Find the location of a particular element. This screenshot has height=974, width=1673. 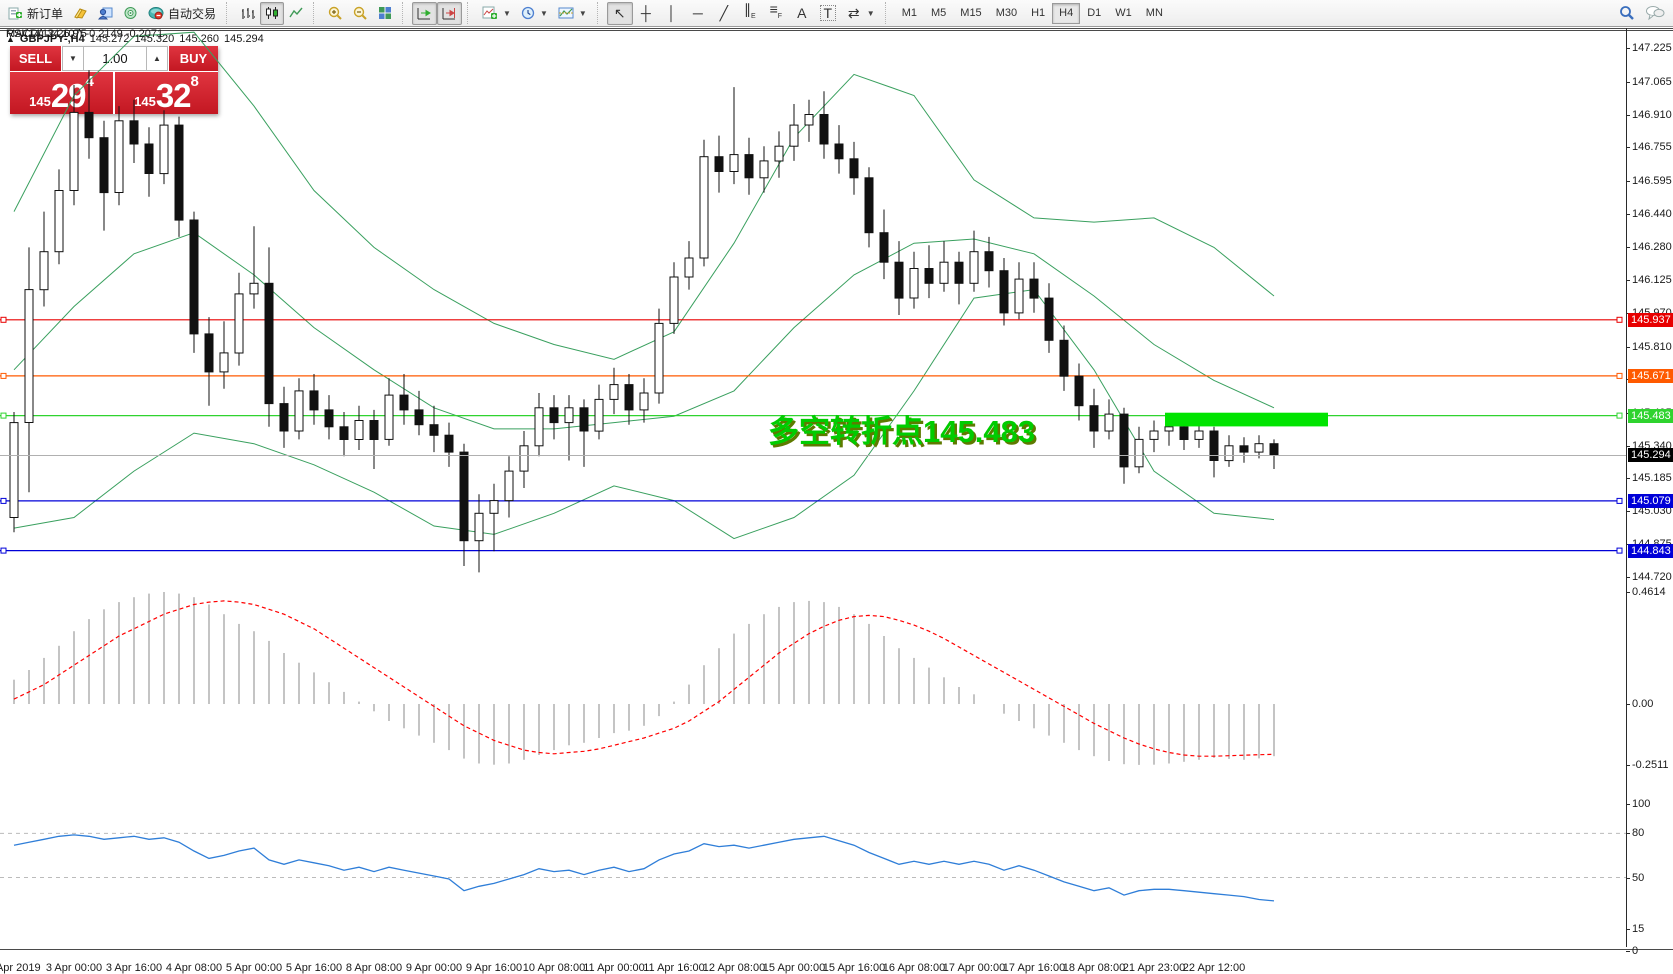

chart-shift-button is located at coordinates (450, 13).